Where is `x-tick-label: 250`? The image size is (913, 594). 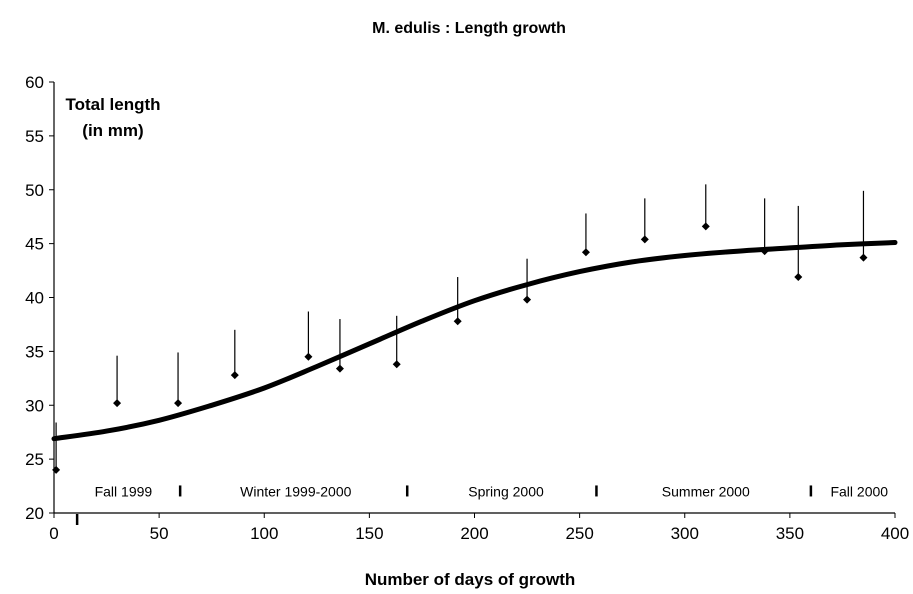
x-tick-label: 250 is located at coordinates (579, 533).